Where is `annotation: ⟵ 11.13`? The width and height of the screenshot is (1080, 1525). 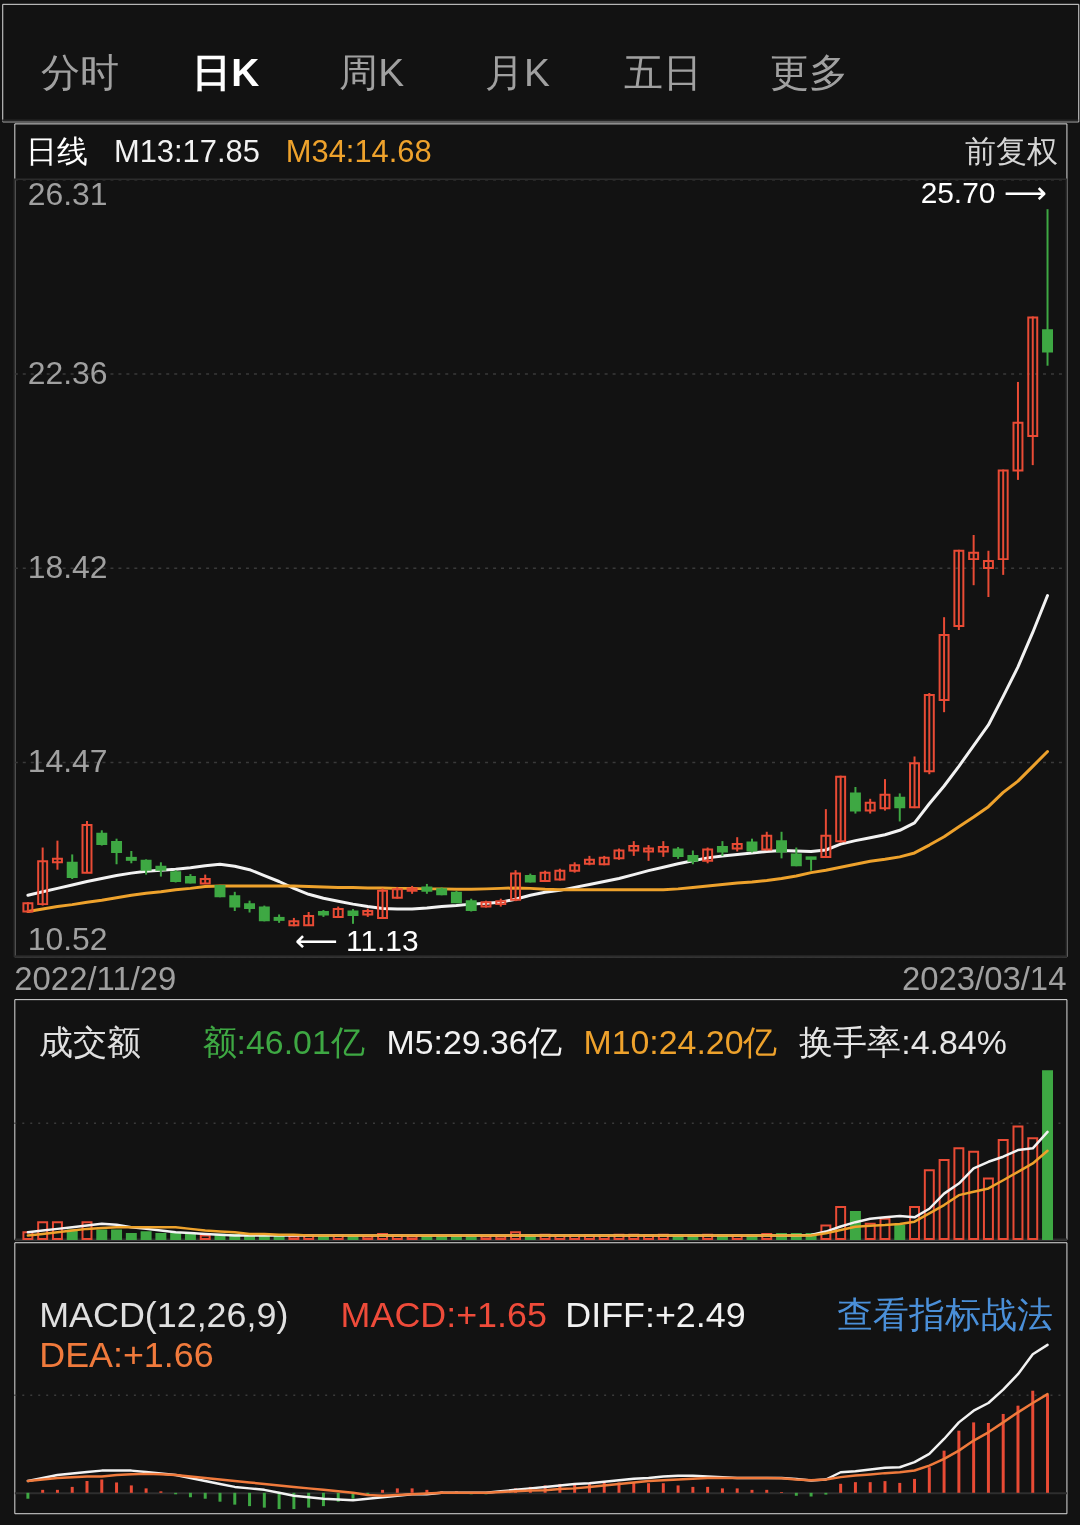 annotation: ⟵ 11.13 is located at coordinates (356, 941).